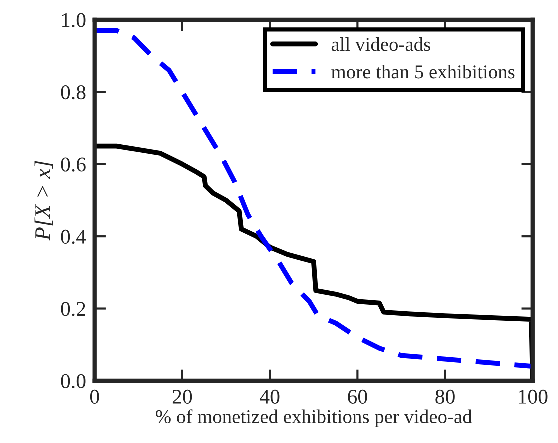  Describe the element at coordinates (44, 201) in the screenshot. I see `y-axis-title: P[X > x]` at that location.